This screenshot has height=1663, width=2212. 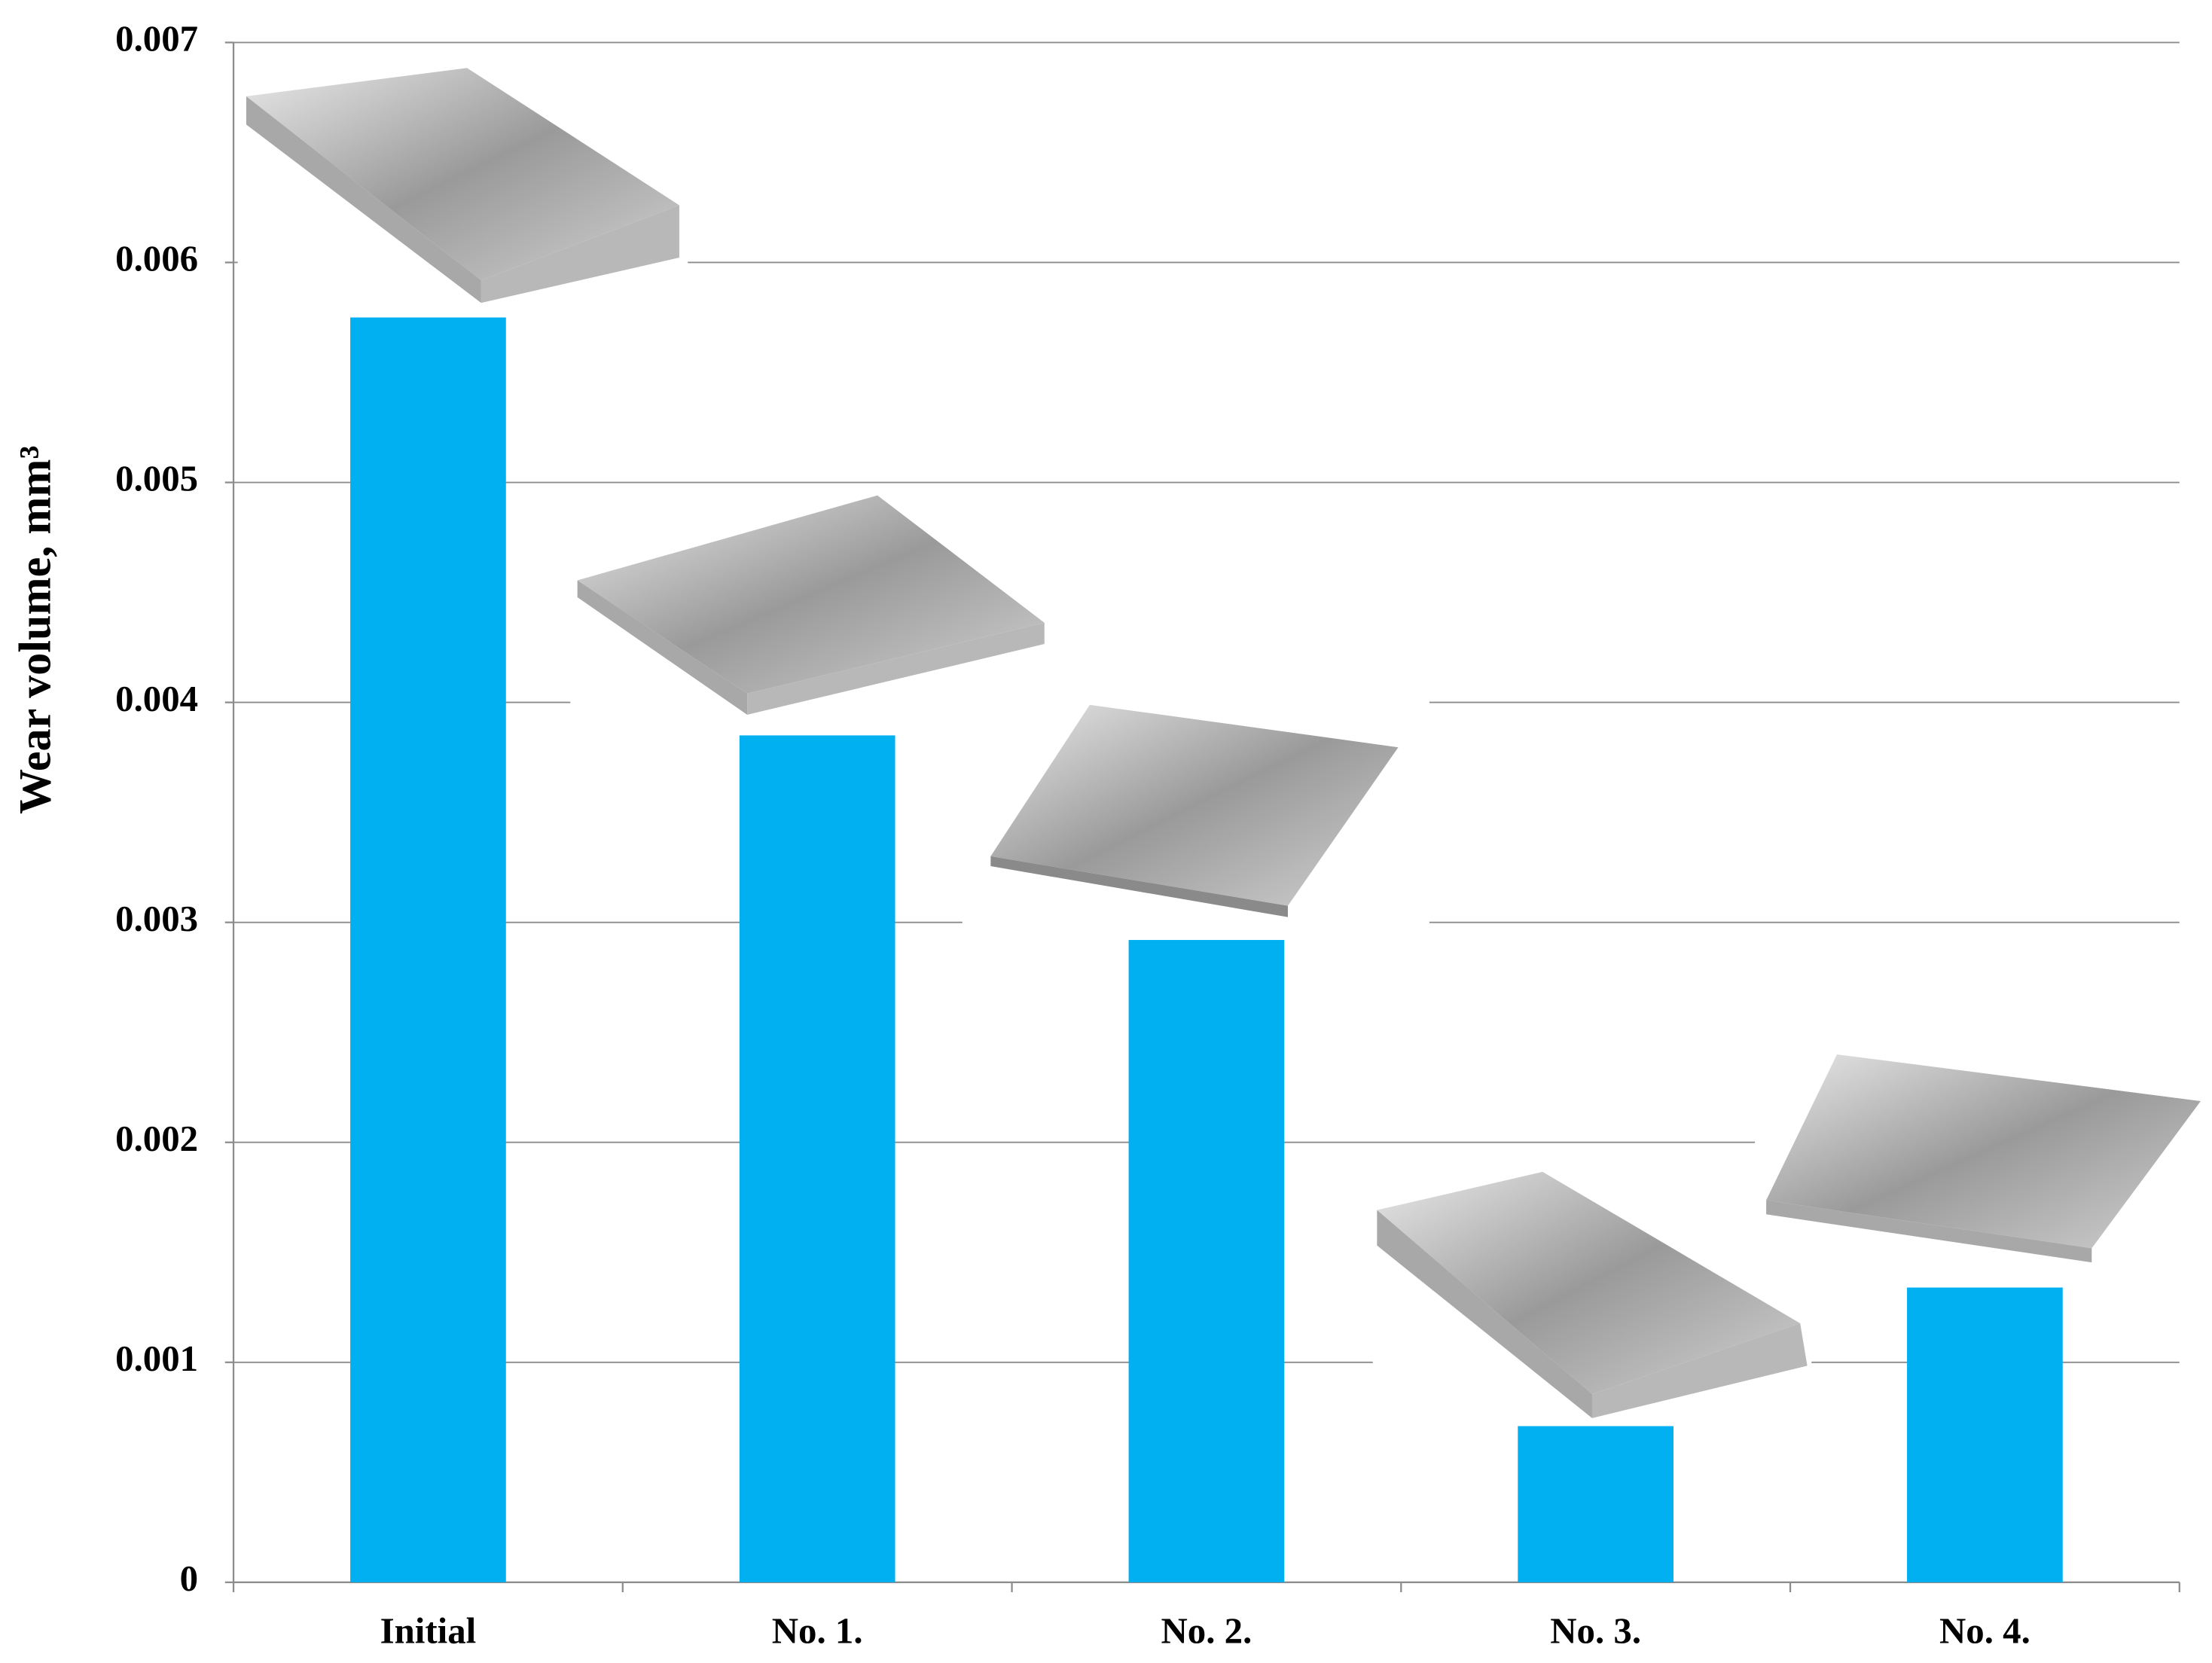 I want to click on y-tick-label: 0.005, so click(x=156, y=479).